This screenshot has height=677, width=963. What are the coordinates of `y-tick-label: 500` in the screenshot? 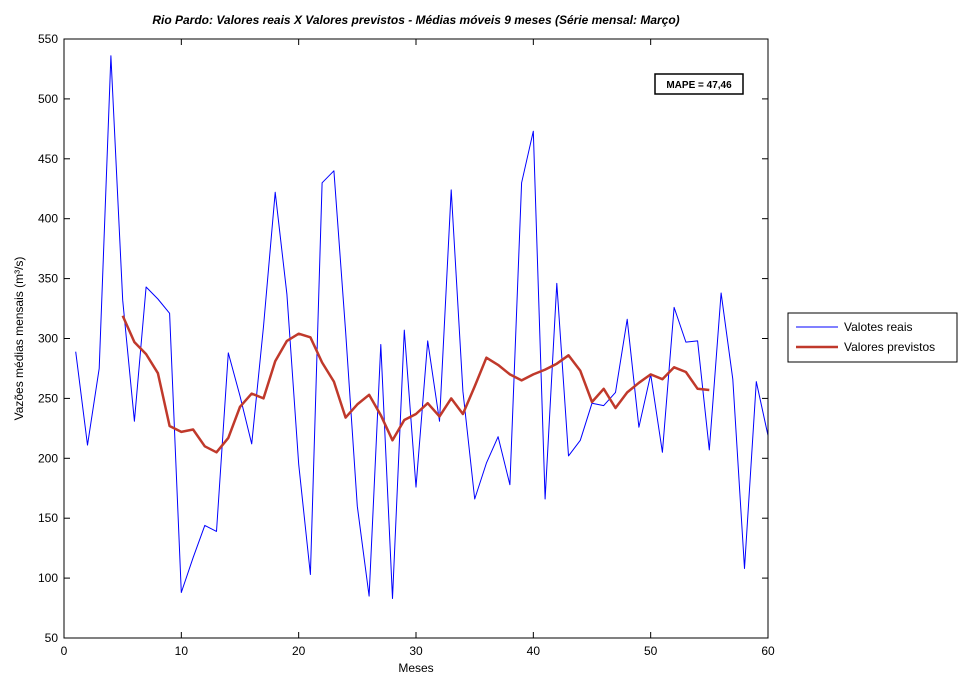 It's located at (48, 99).